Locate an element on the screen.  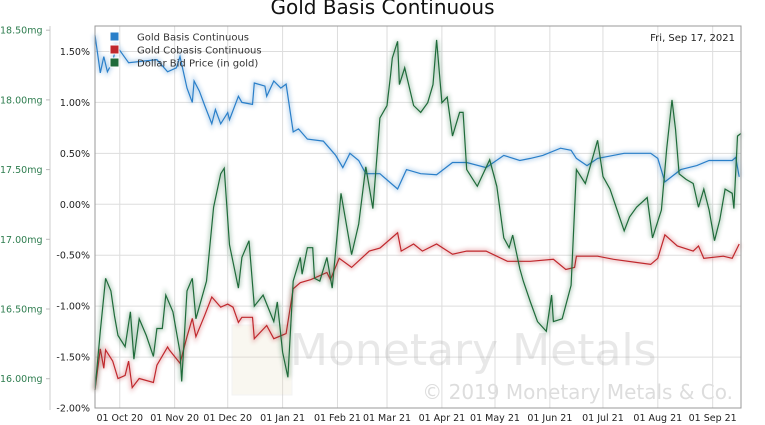
mg-tick-label: 16.50mg is located at coordinates (21, 310).